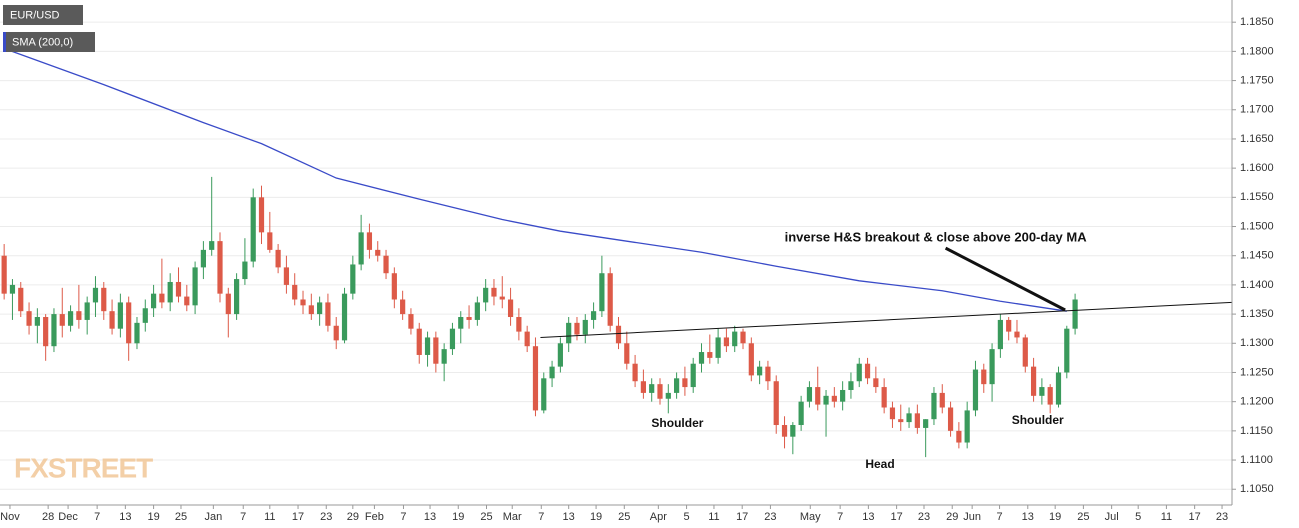  What do you see at coordinates (1112, 517) in the screenshot?
I see `x-tick-label: Jul` at bounding box center [1112, 517].